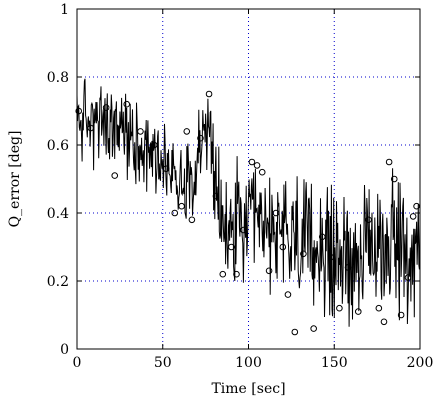 The height and width of the screenshot is (403, 435). I want to click on y-tick-label-2: 0.4, so click(58, 214).